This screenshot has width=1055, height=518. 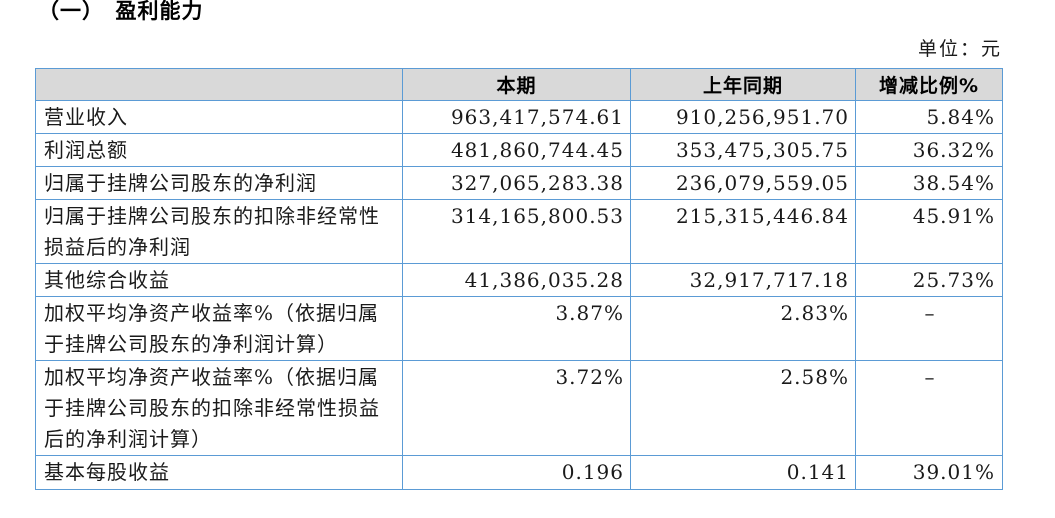 I want to click on col-header-prior-period: 上年同期, so click(x=743, y=84).